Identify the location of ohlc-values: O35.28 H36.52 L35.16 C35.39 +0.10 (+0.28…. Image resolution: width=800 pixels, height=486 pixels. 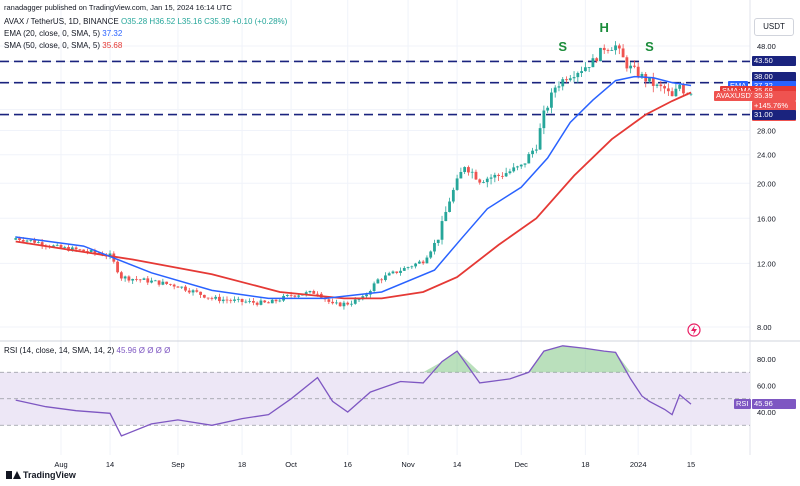
(204, 21).